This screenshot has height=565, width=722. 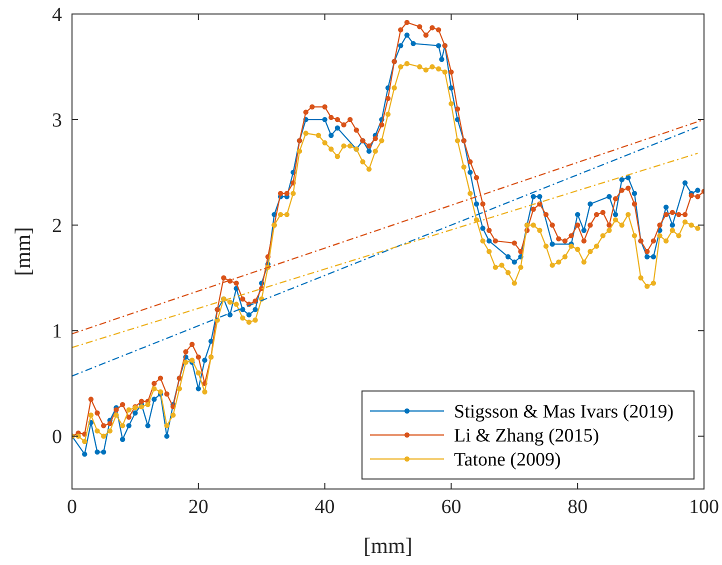 What do you see at coordinates (57, 437) in the screenshot?
I see `y-tick-label: 0` at bounding box center [57, 437].